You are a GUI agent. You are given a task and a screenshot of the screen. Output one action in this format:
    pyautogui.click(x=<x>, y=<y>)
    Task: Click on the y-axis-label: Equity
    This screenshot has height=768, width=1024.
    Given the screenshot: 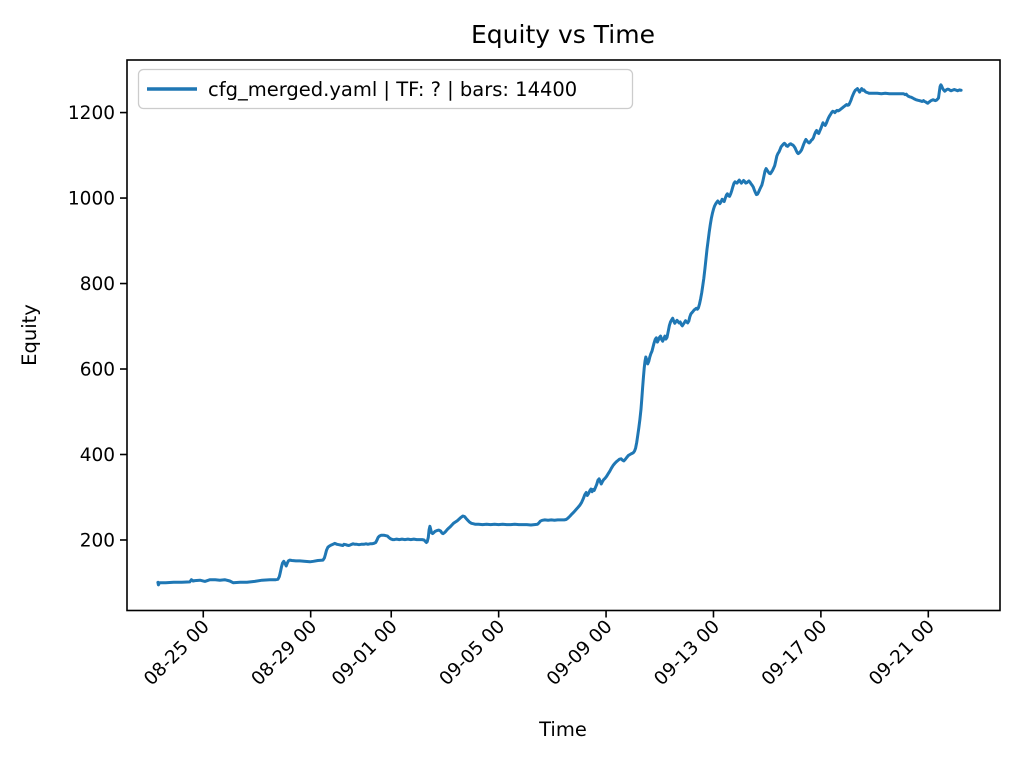 What is the action you would take?
    pyautogui.click(x=29, y=335)
    